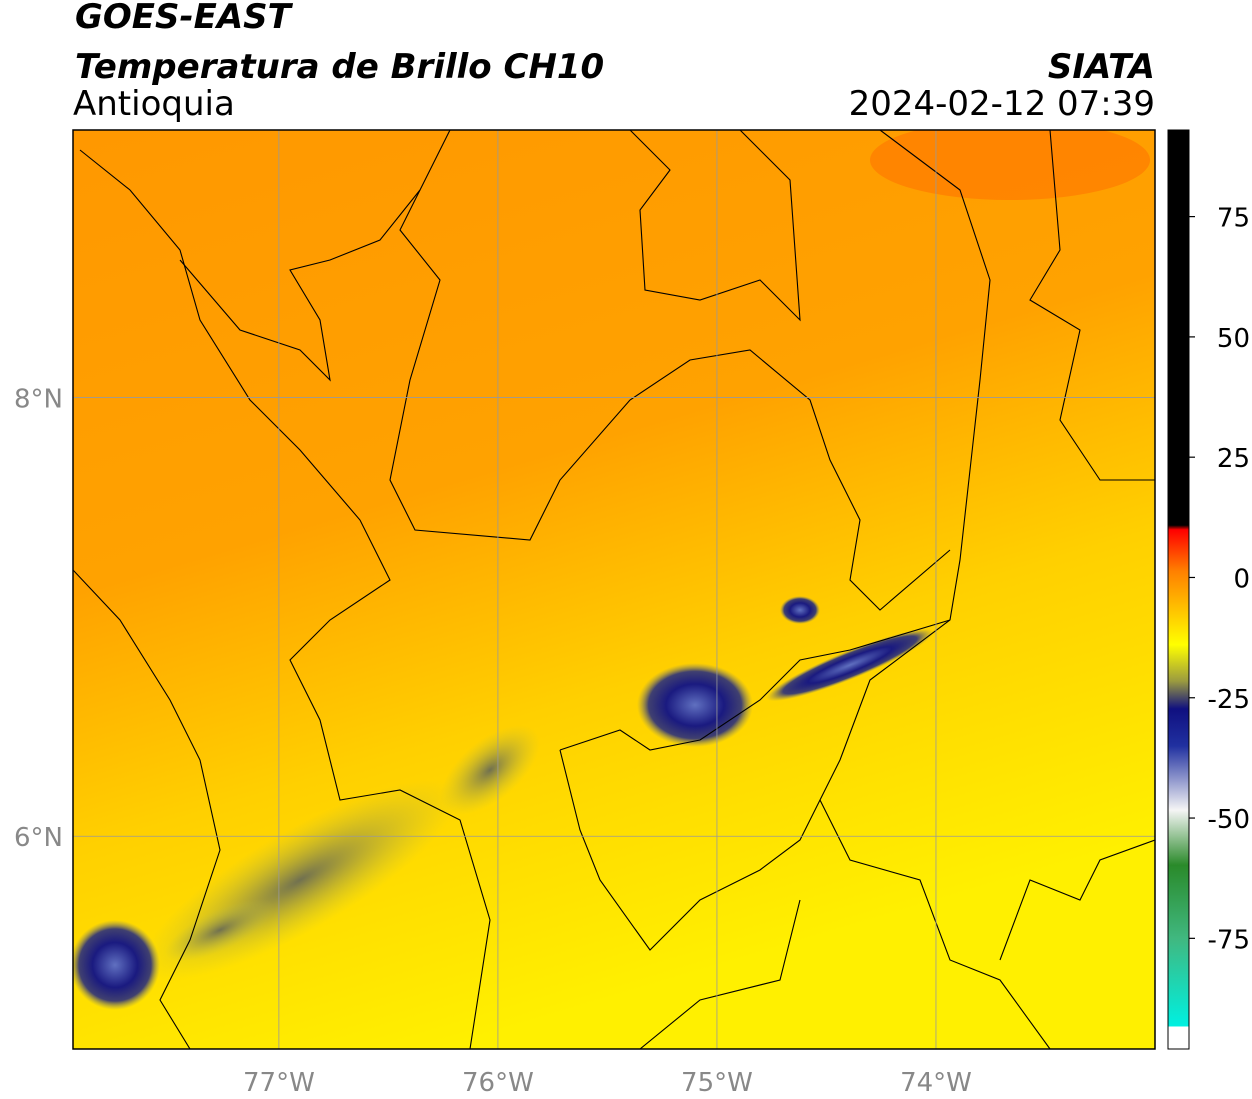 This screenshot has width=1252, height=1099. What do you see at coordinates (717, 1083) in the screenshot?
I see `x-tick-label: 75°W` at bounding box center [717, 1083].